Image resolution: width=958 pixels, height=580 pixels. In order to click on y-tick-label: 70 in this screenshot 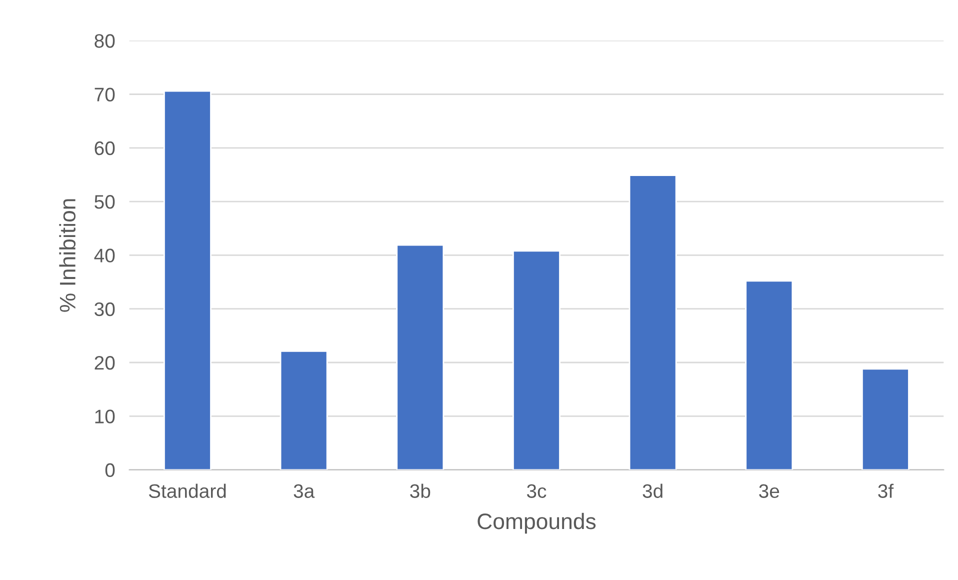, I will do `click(104, 95)`.